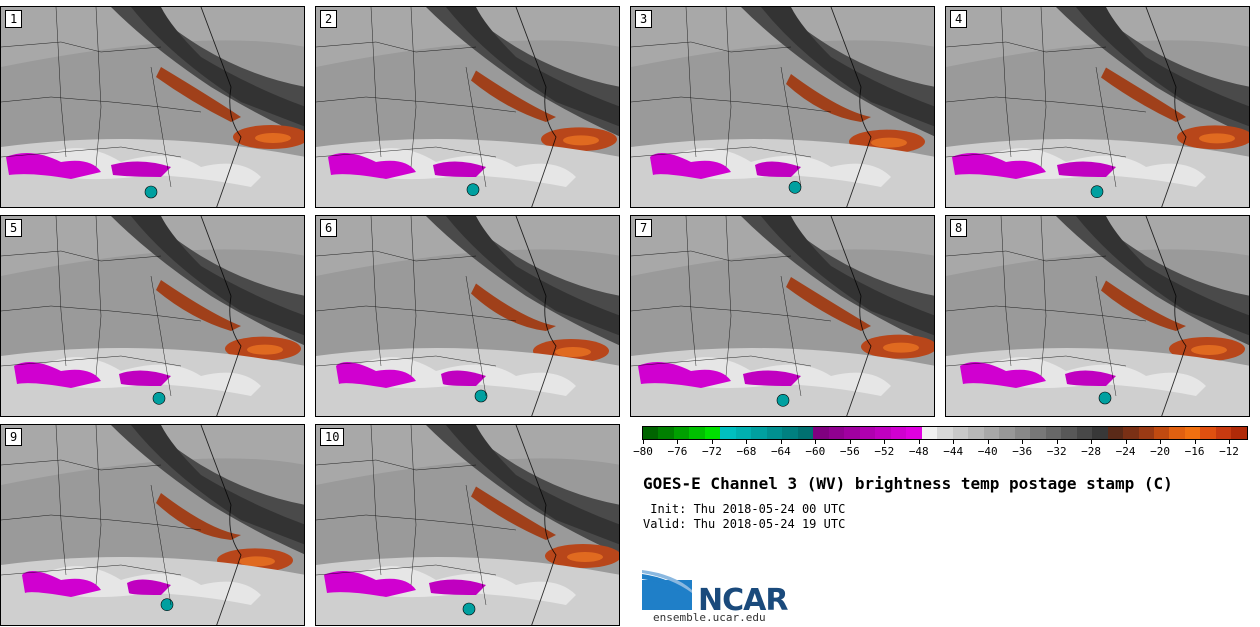 Image resolution: width=1260 pixels, height=627 pixels. I want to click on map-panel-8: 8, so click(1097, 316).